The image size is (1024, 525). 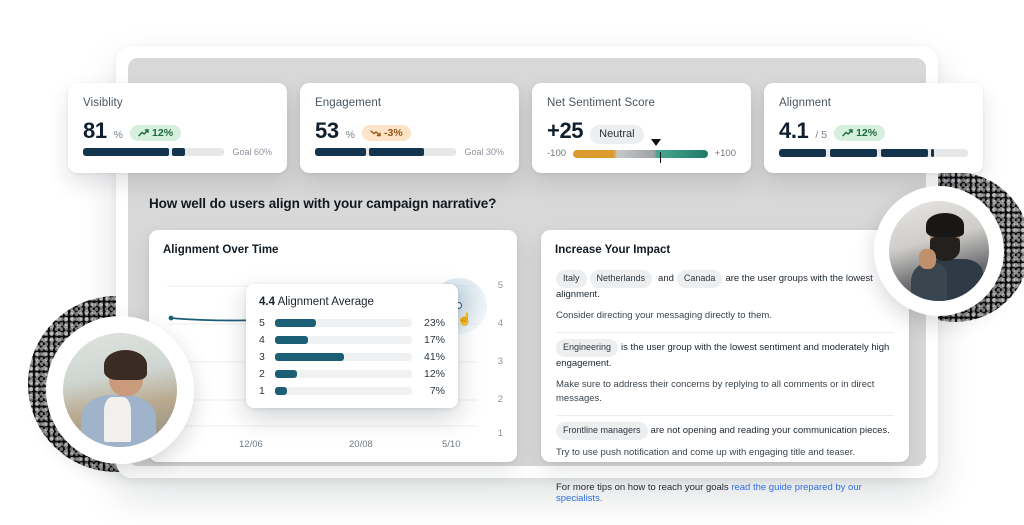 What do you see at coordinates (434, 374) in the screenshot?
I see `tooltip-percent: 12%` at bounding box center [434, 374].